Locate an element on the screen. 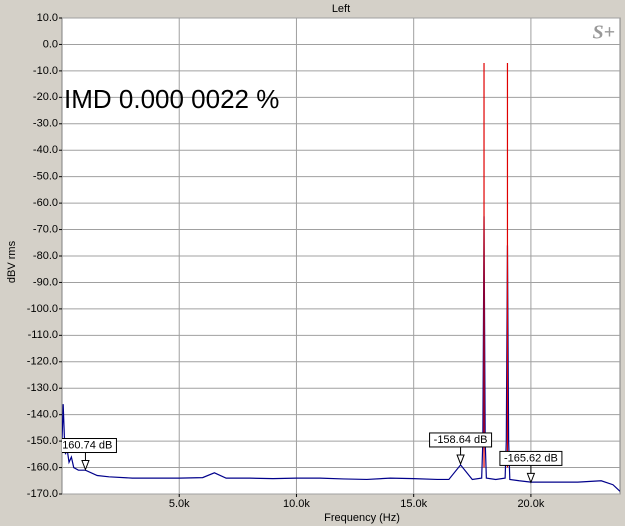 This screenshot has height=526, width=625. chart-title: Left is located at coordinates (341, 9).